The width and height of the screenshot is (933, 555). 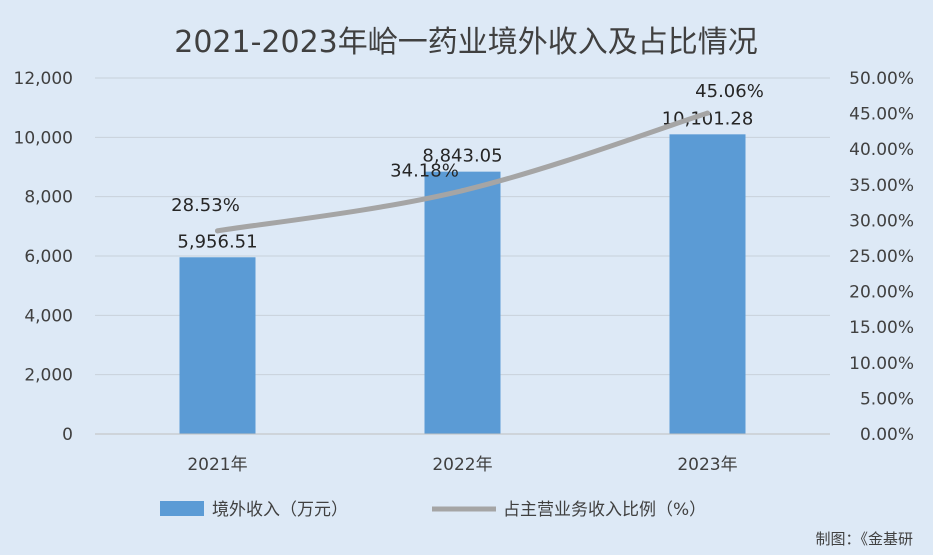 I want to click on line-data-label: 45.06%, so click(x=729, y=91).